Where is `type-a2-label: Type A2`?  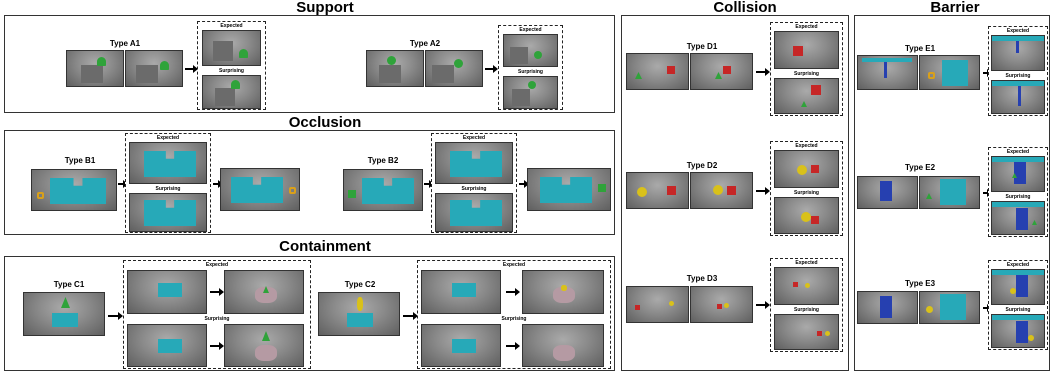 type-a2-label: Type A2 is located at coordinates (425, 43).